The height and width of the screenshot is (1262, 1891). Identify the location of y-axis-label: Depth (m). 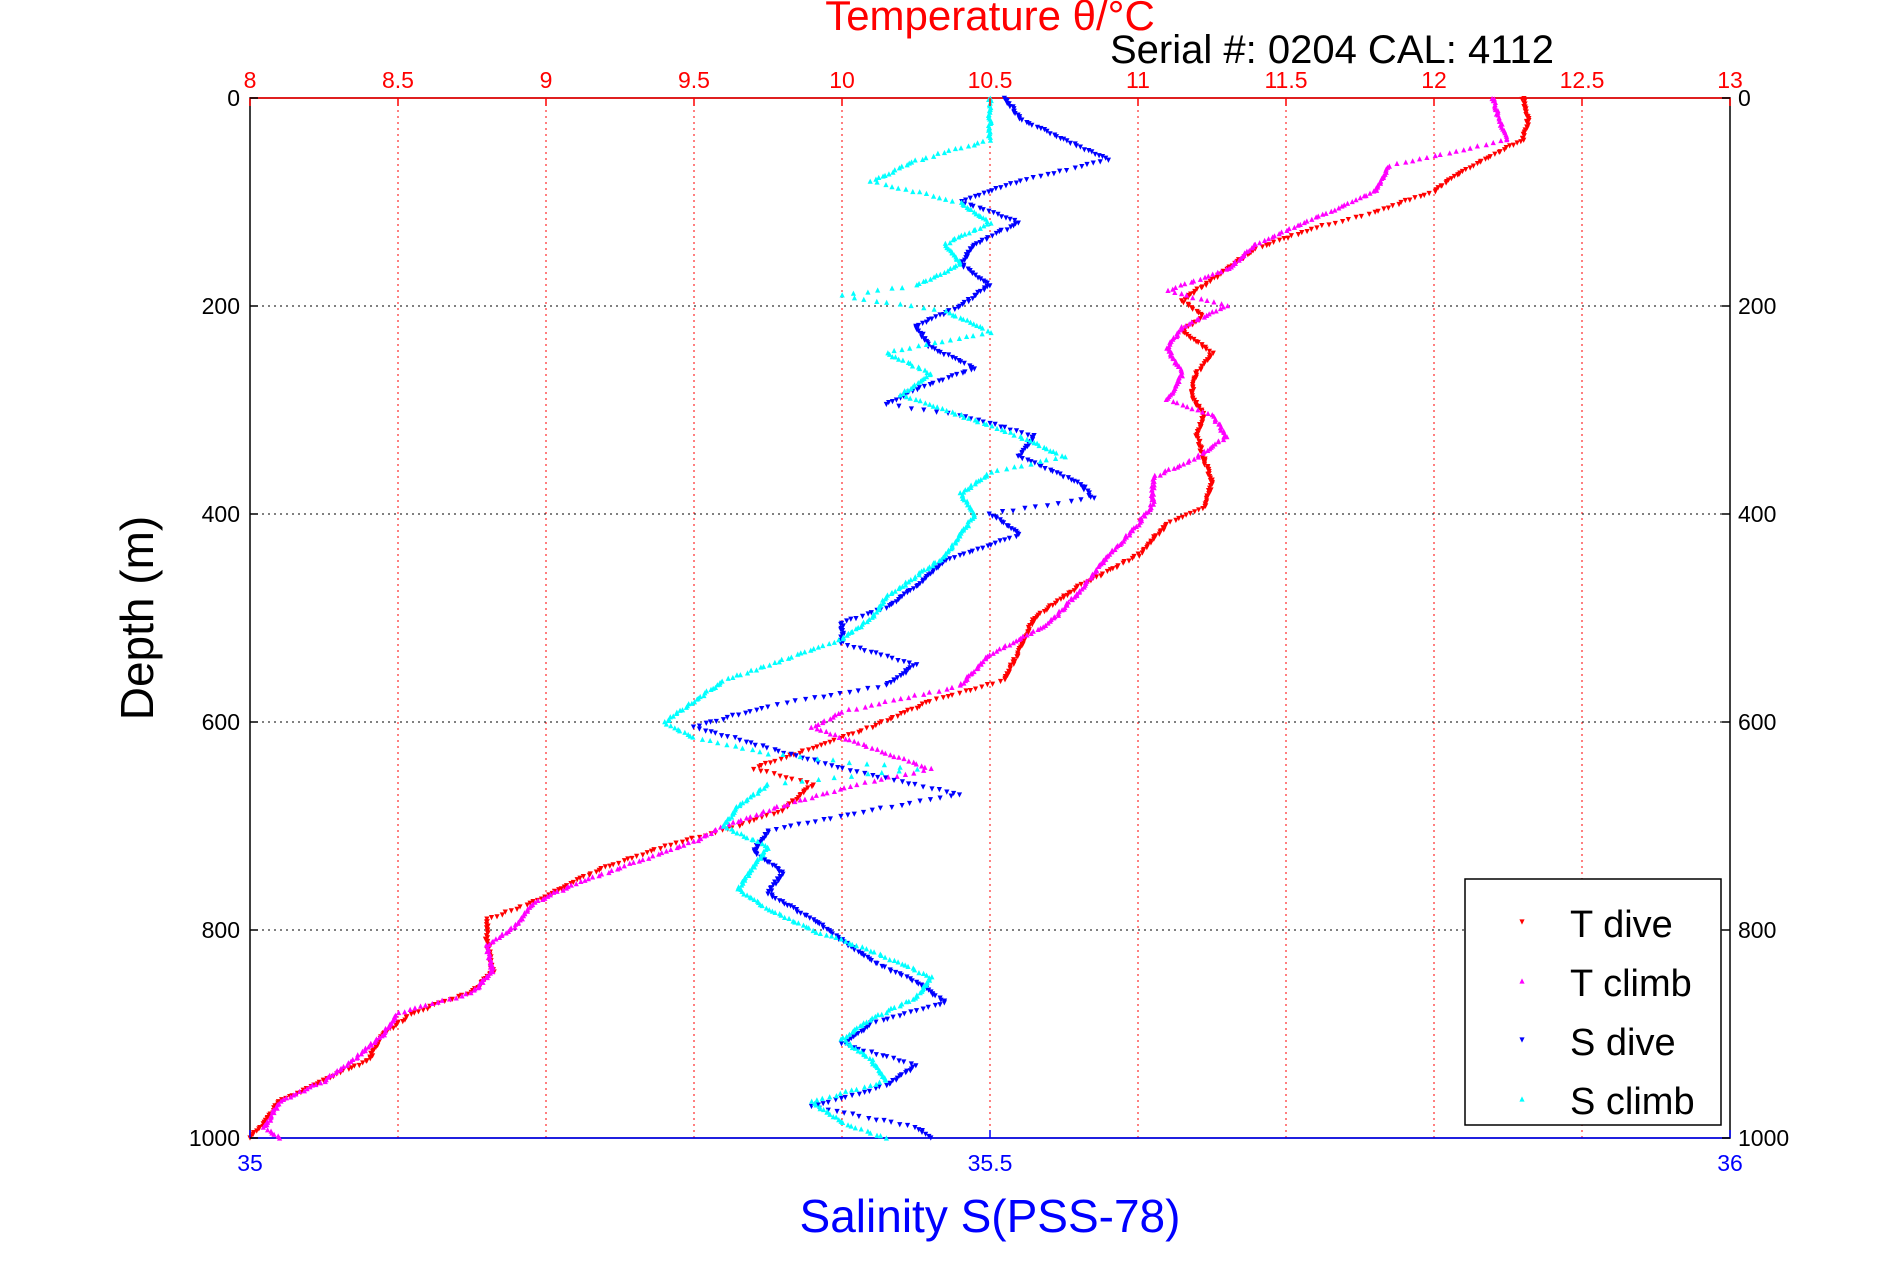
(137, 618).